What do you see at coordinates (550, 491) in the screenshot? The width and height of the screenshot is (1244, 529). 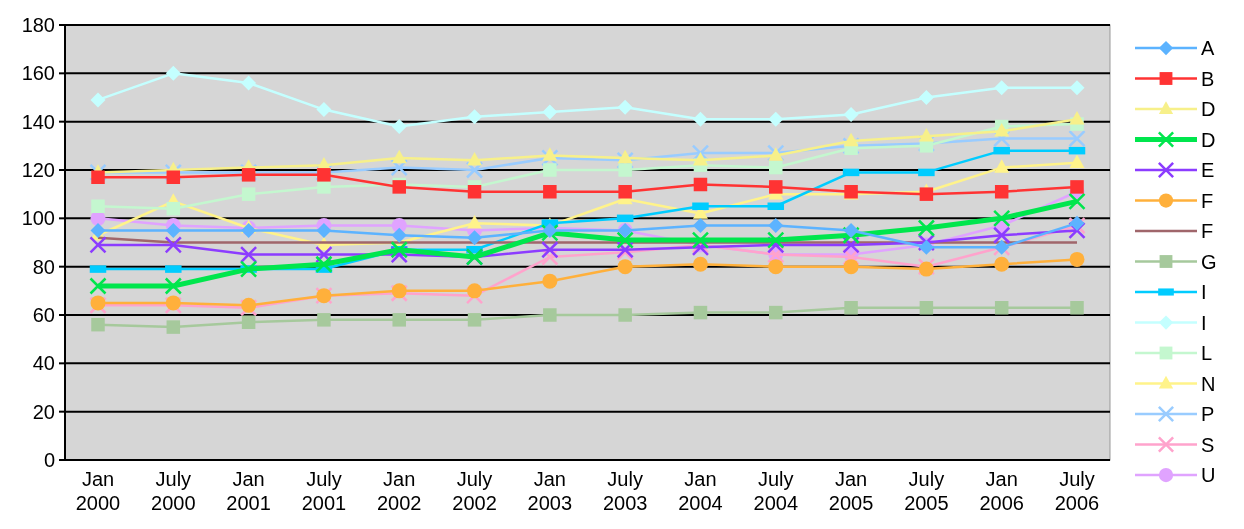 I see `x-tick-label: Jan 2003` at bounding box center [550, 491].